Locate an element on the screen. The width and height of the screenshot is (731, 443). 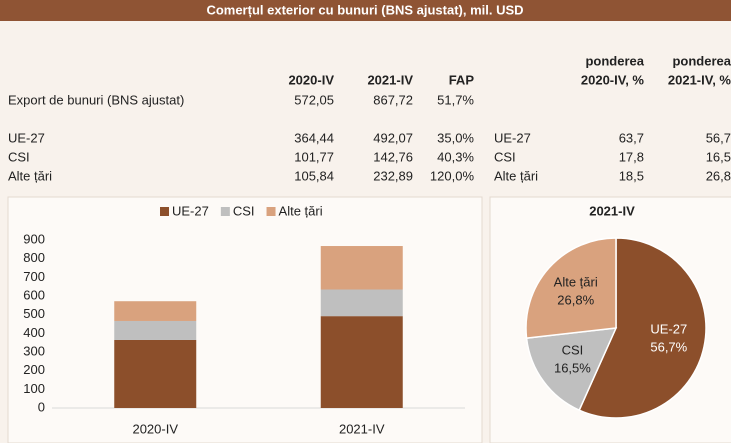
cell: 35,0% is located at coordinates (455, 137).